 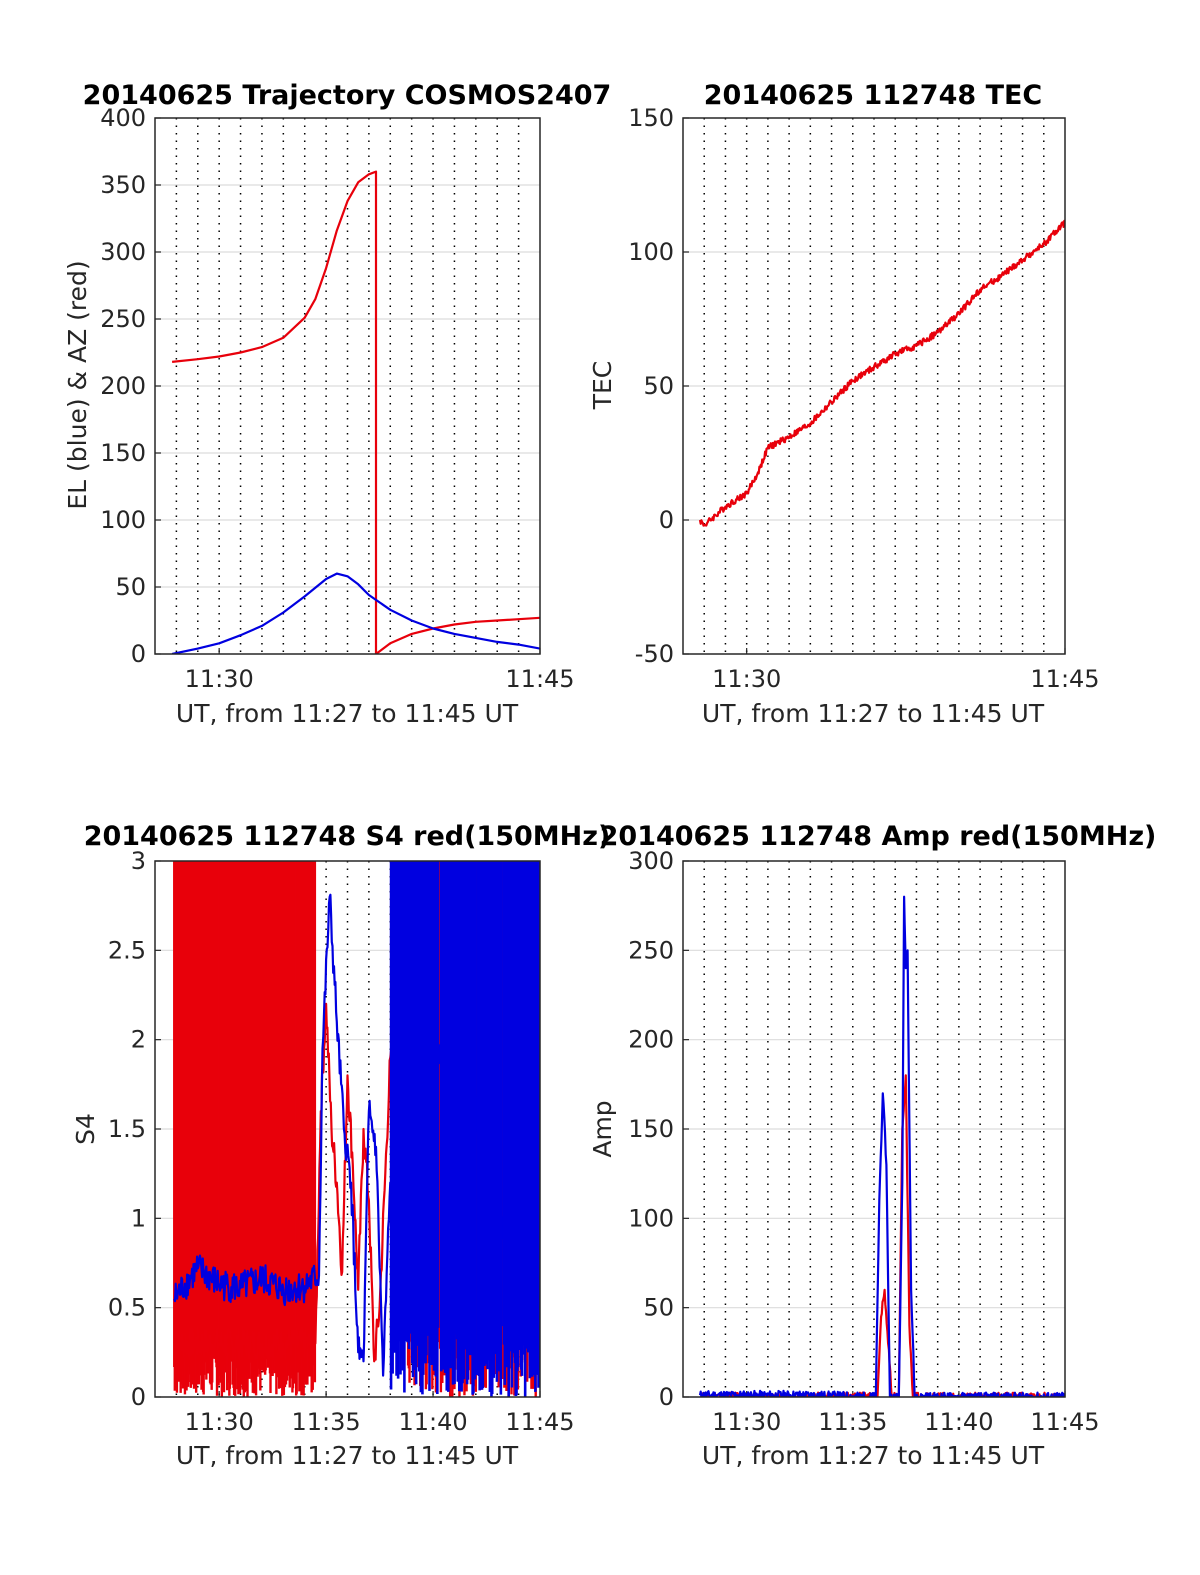 I want to click on y-tick-label: 350, so click(x=123, y=185).